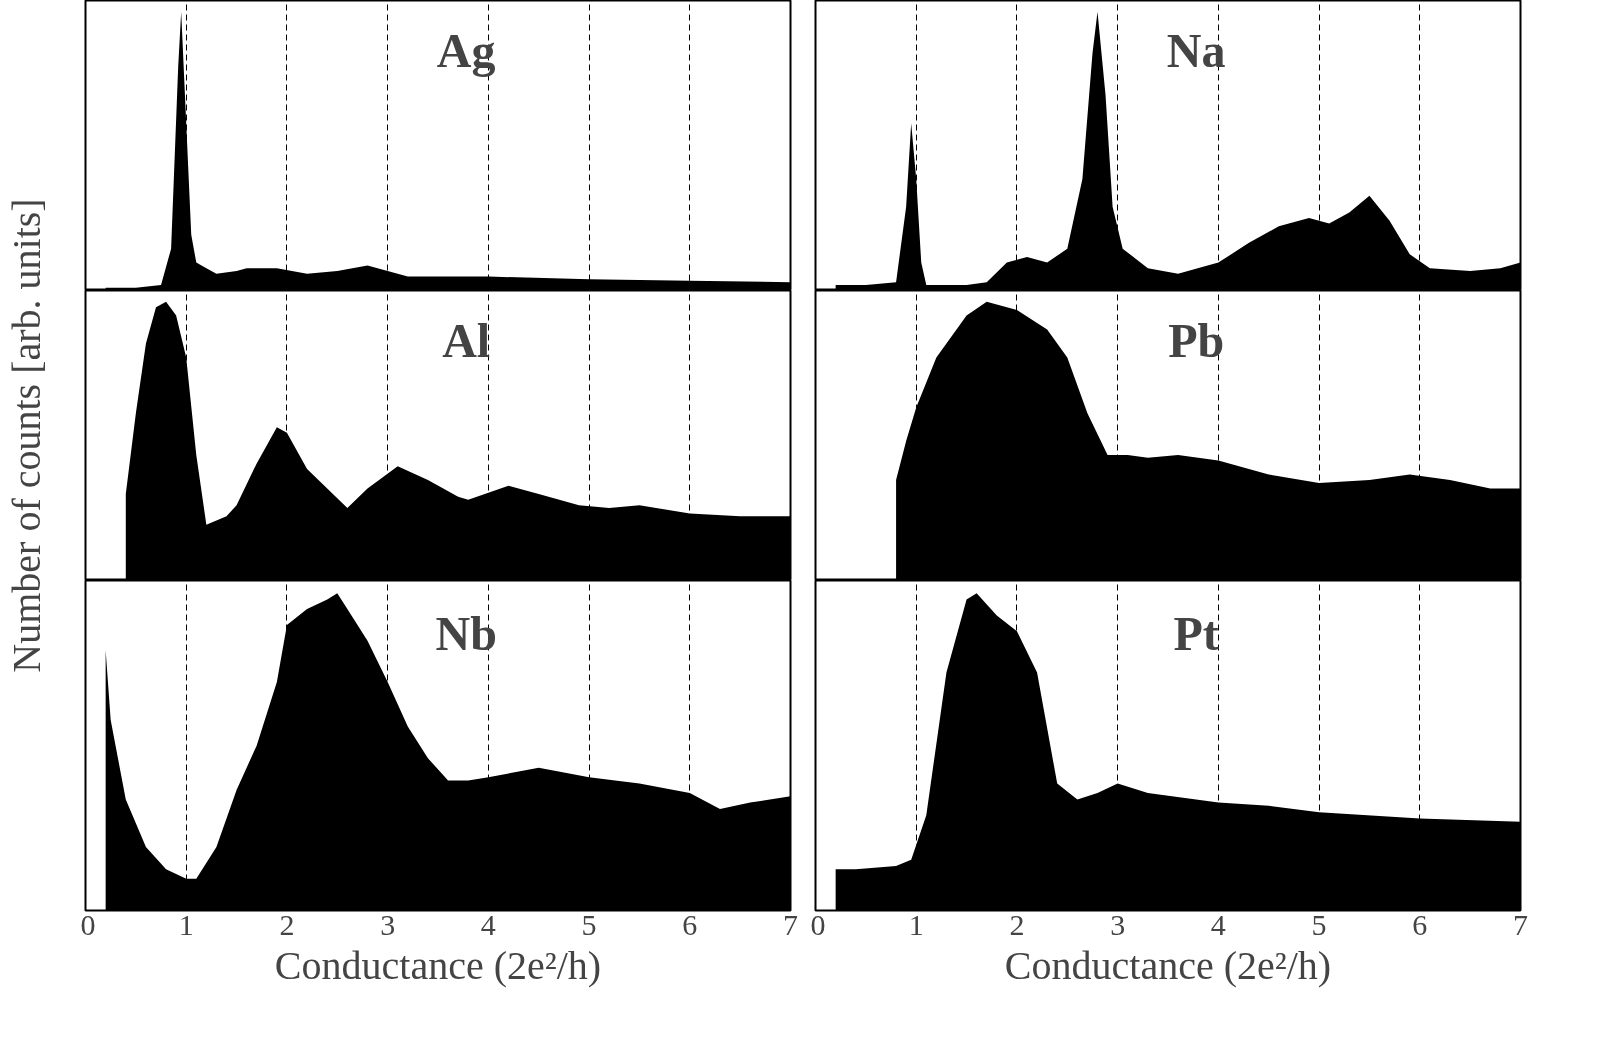 The height and width of the screenshot is (1043, 1599). I want to click on chart-title: Nb, so click(466, 633).